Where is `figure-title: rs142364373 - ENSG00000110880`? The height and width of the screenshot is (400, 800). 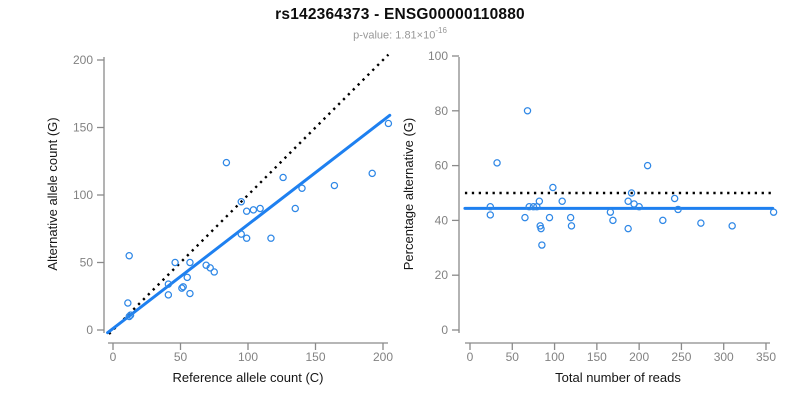 figure-title: rs142364373 - ENSG00000110880 is located at coordinates (400, 14).